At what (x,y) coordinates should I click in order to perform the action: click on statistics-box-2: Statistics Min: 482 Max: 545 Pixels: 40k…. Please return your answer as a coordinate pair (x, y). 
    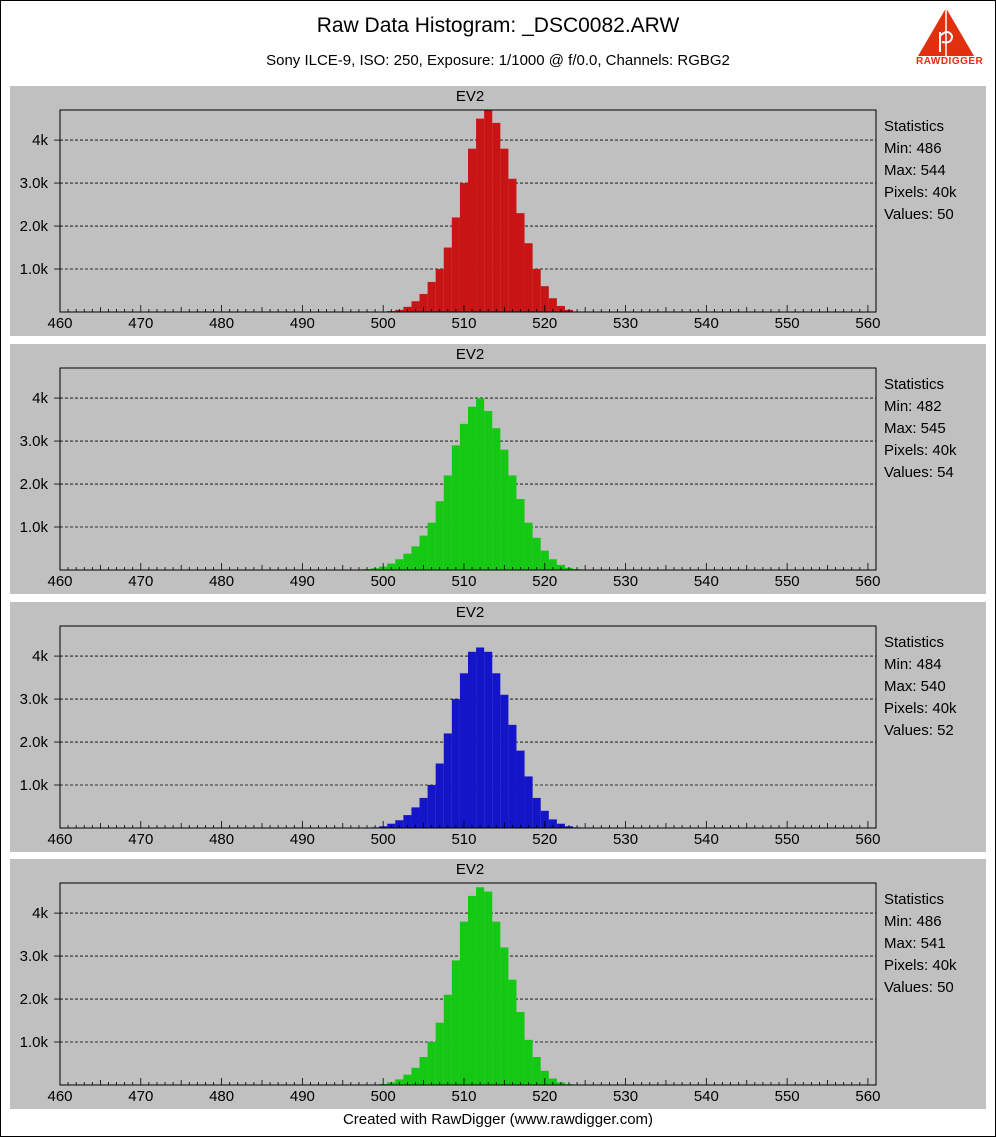
    Looking at the image, I should click on (920, 429).